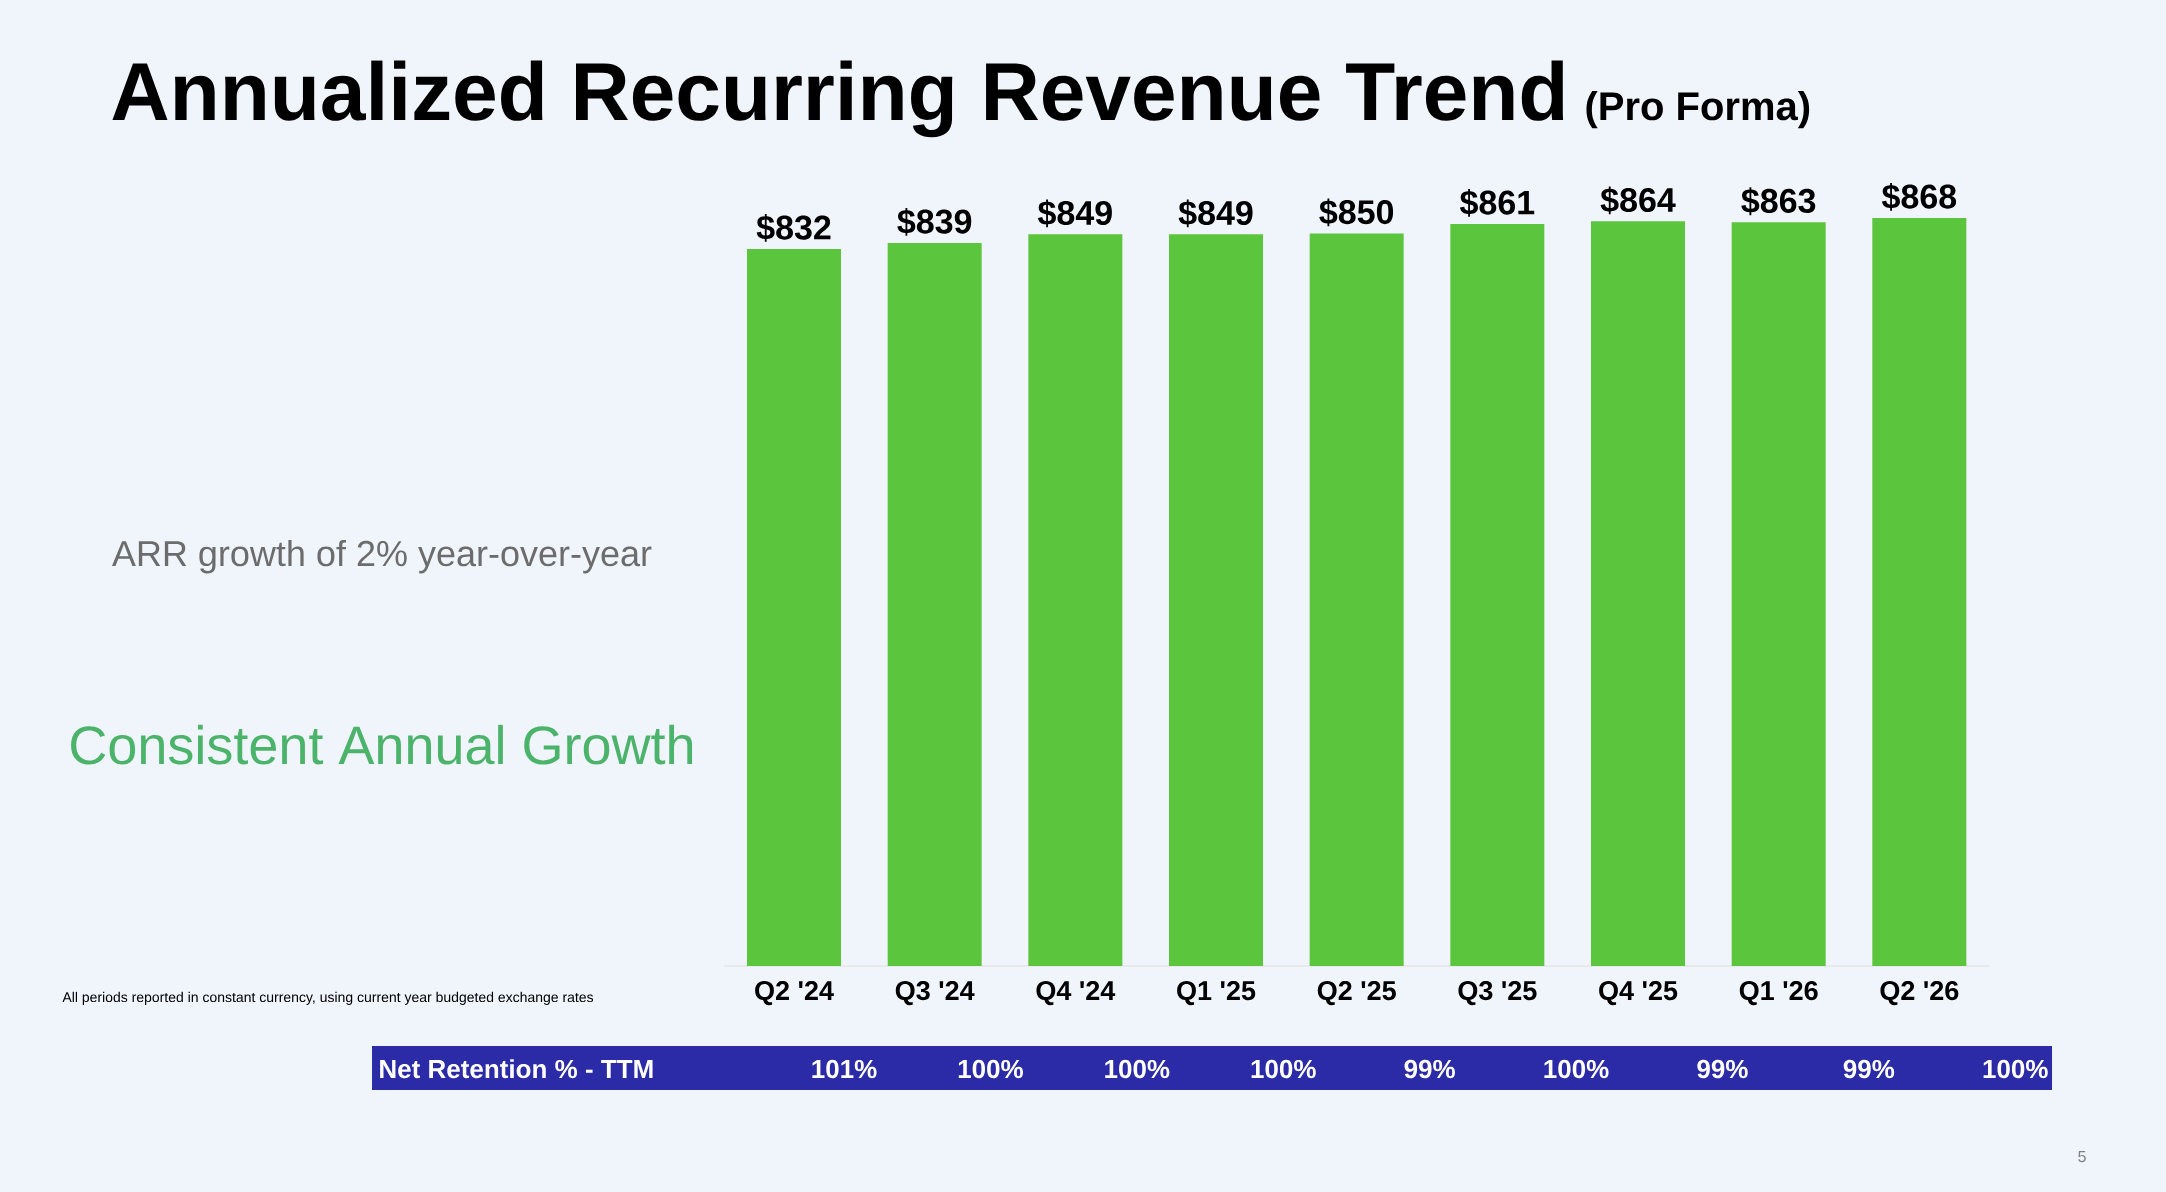 The width and height of the screenshot is (2166, 1192). Describe the element at coordinates (1497, 993) in the screenshot. I see `x-tick-label: Q3 '25` at that location.